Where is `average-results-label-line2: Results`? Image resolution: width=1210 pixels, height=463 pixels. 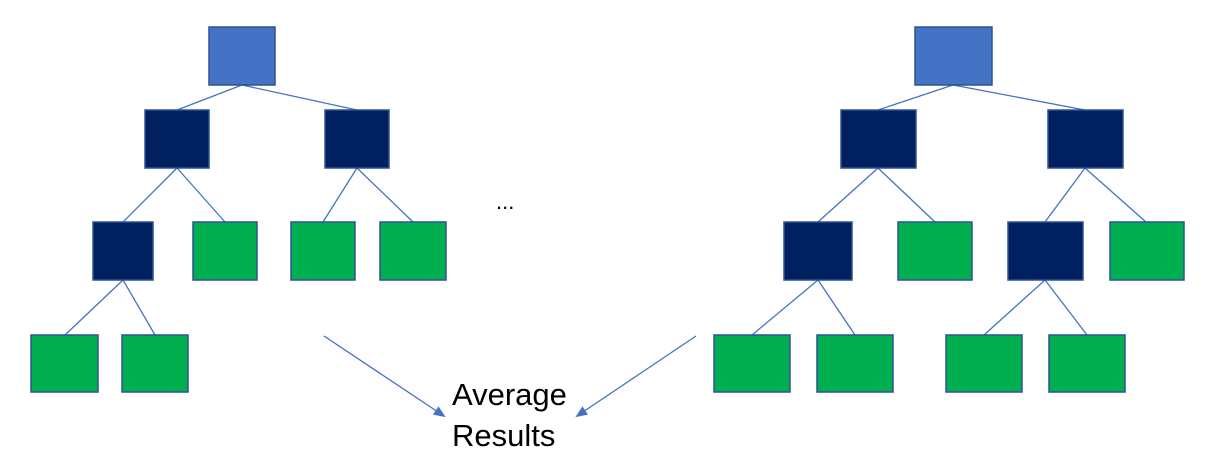
average-results-label-line2: Results is located at coordinates (503, 435).